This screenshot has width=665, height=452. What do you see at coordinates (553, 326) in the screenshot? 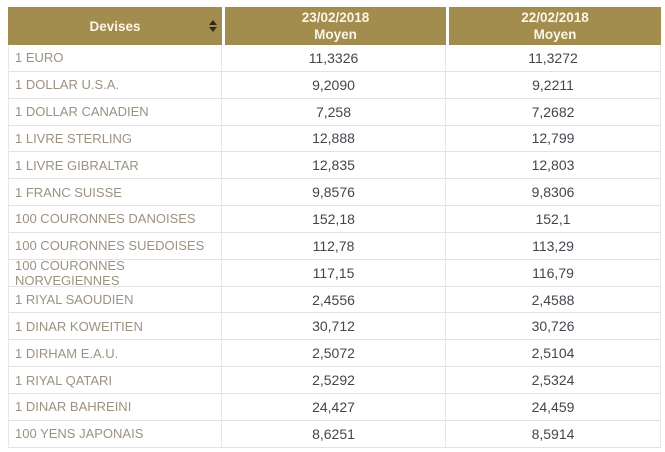
I see `rate-previous: 30,726` at bounding box center [553, 326].